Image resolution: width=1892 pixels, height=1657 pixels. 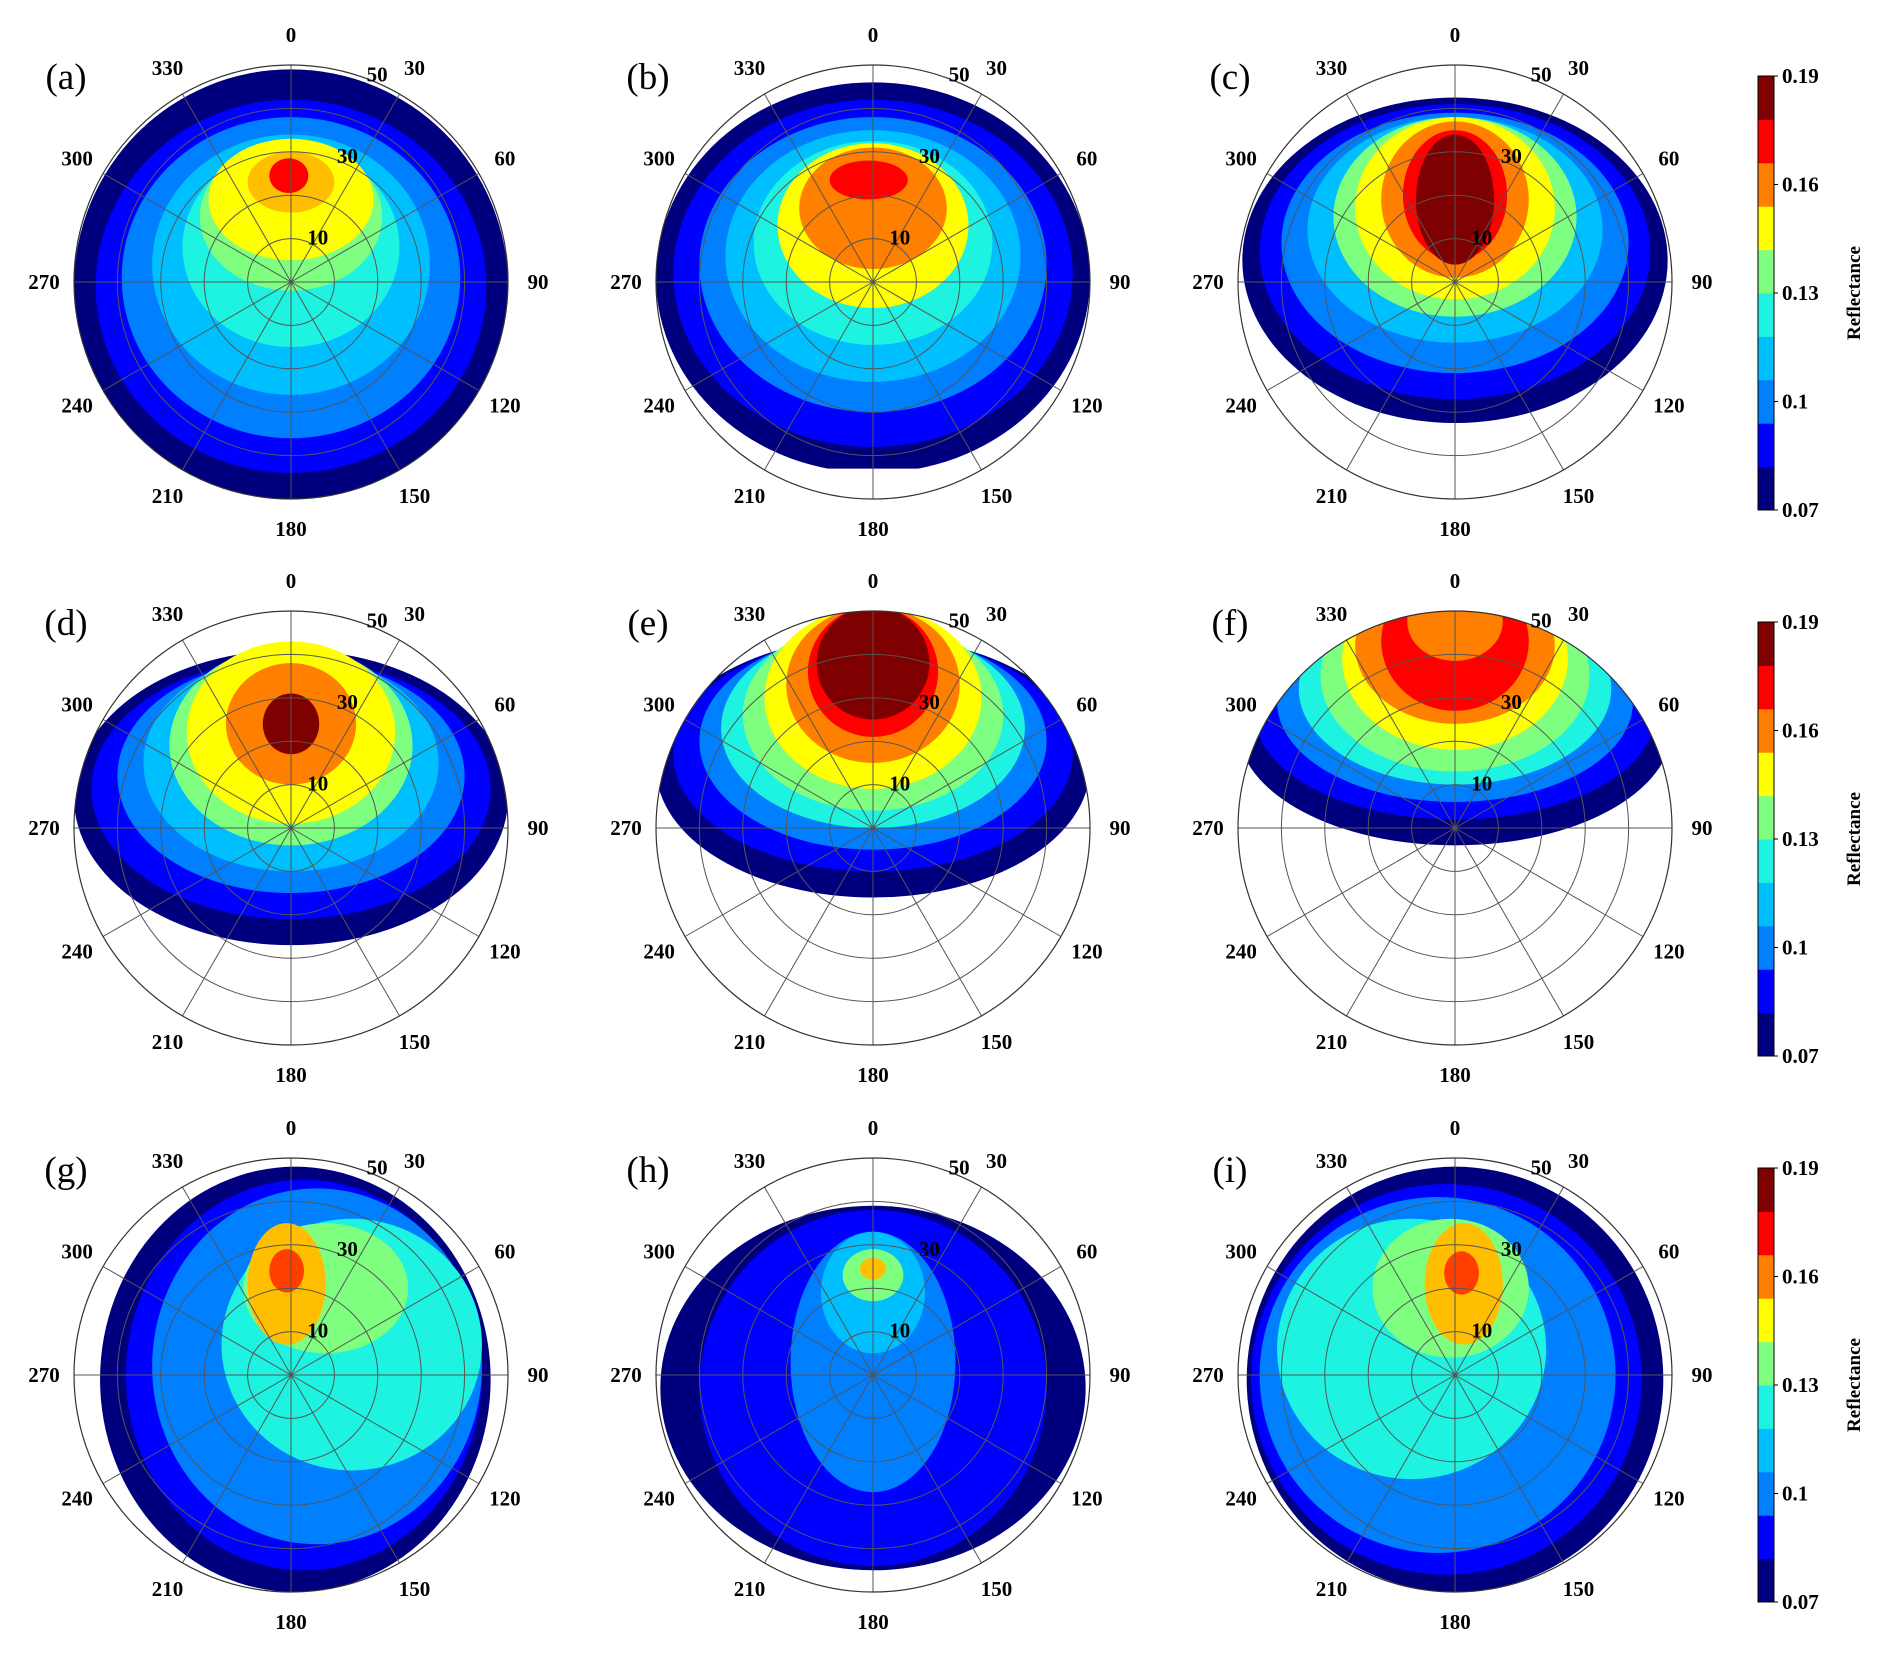 What do you see at coordinates (65, 623) in the screenshot?
I see `panel-label: (d)` at bounding box center [65, 623].